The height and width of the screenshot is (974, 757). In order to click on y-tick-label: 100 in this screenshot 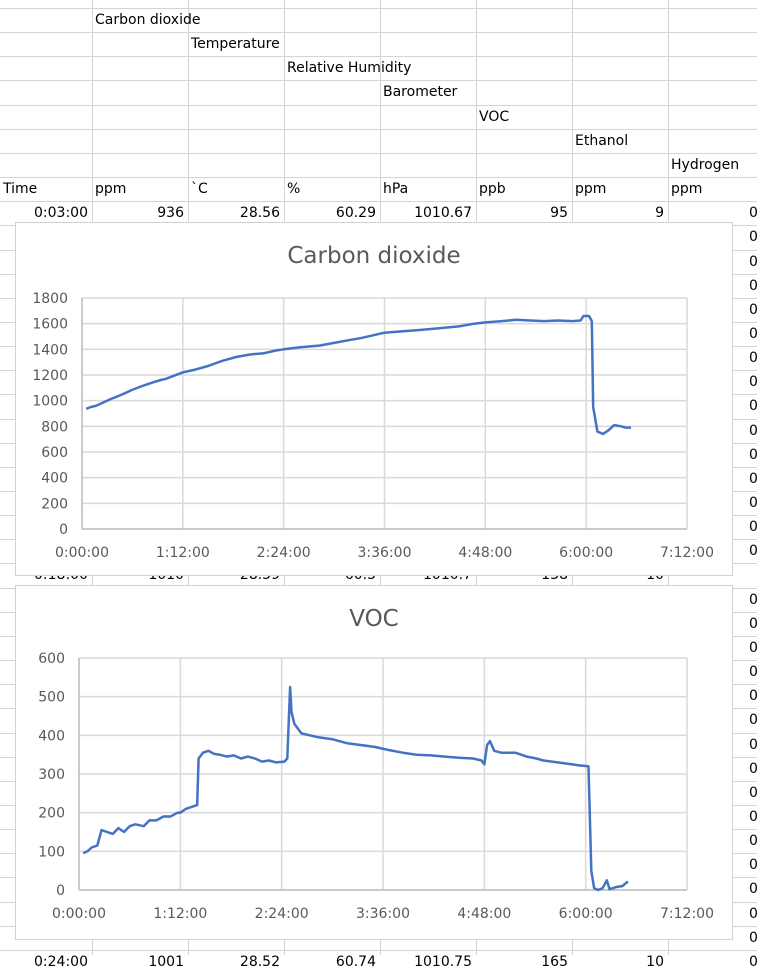, I will do `click(51, 852)`.